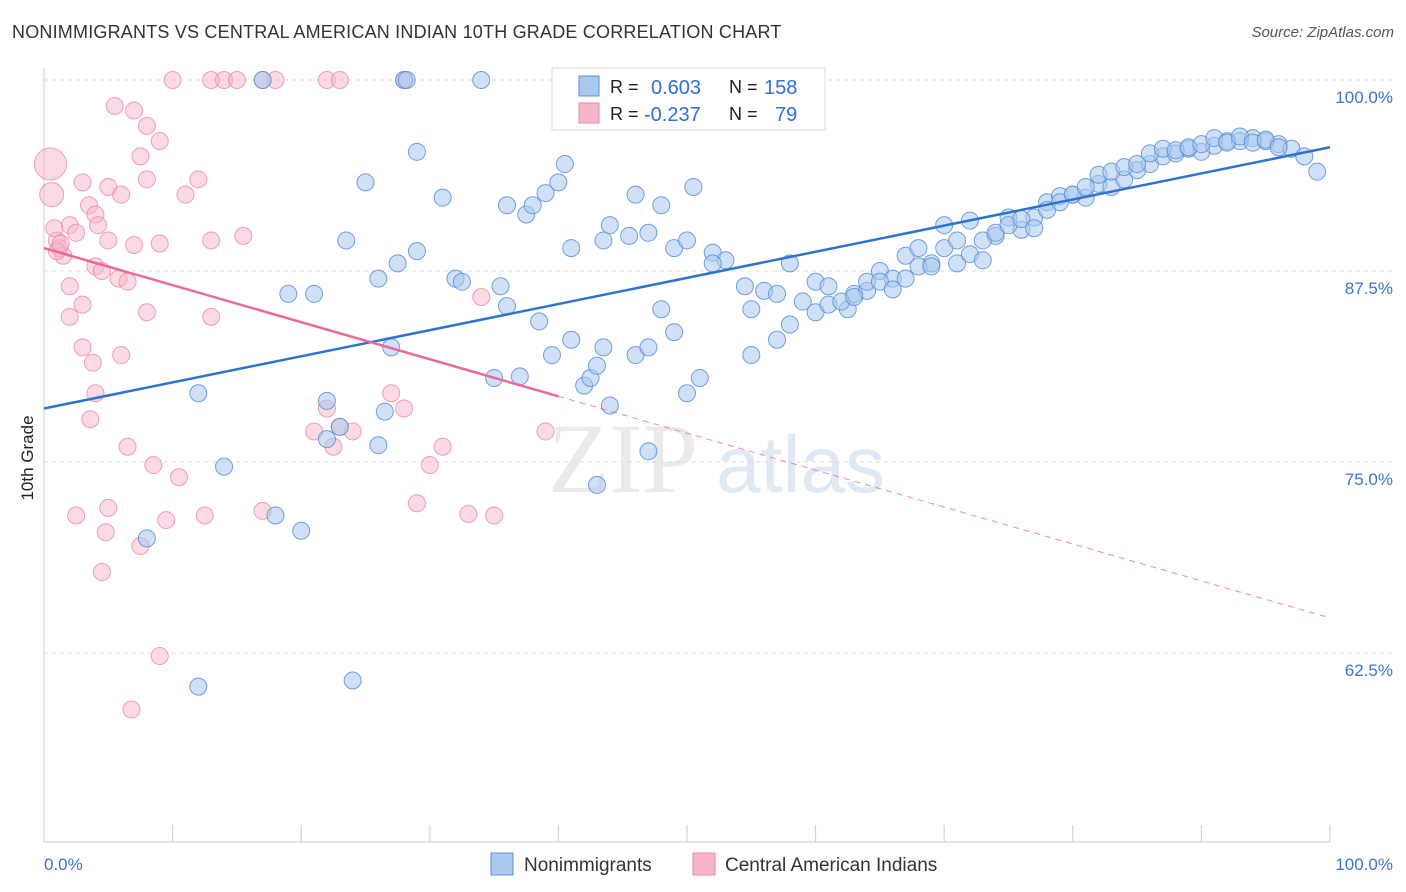 The image size is (1406, 892). What do you see at coordinates (1369, 479) in the screenshot?
I see `y-tick-label-2: 75.0%` at bounding box center [1369, 479].